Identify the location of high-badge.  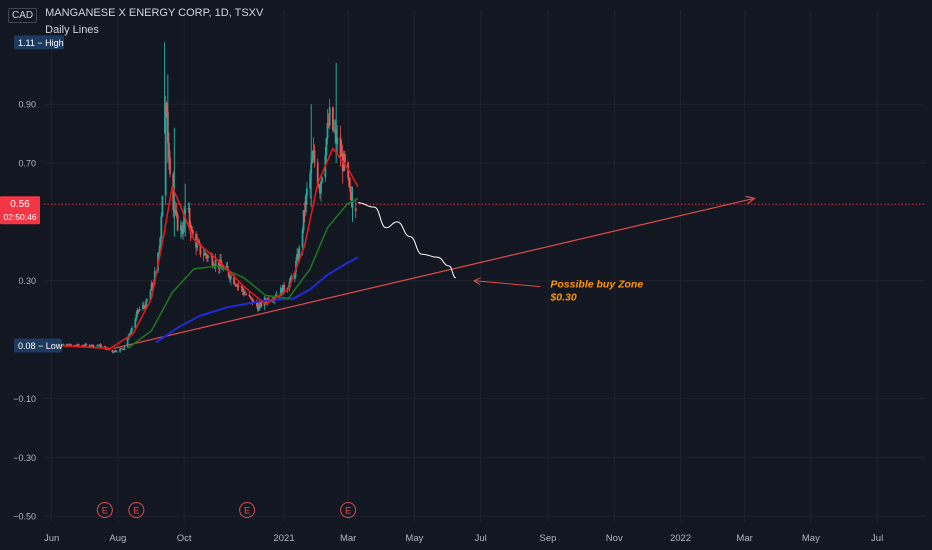
(39, 42).